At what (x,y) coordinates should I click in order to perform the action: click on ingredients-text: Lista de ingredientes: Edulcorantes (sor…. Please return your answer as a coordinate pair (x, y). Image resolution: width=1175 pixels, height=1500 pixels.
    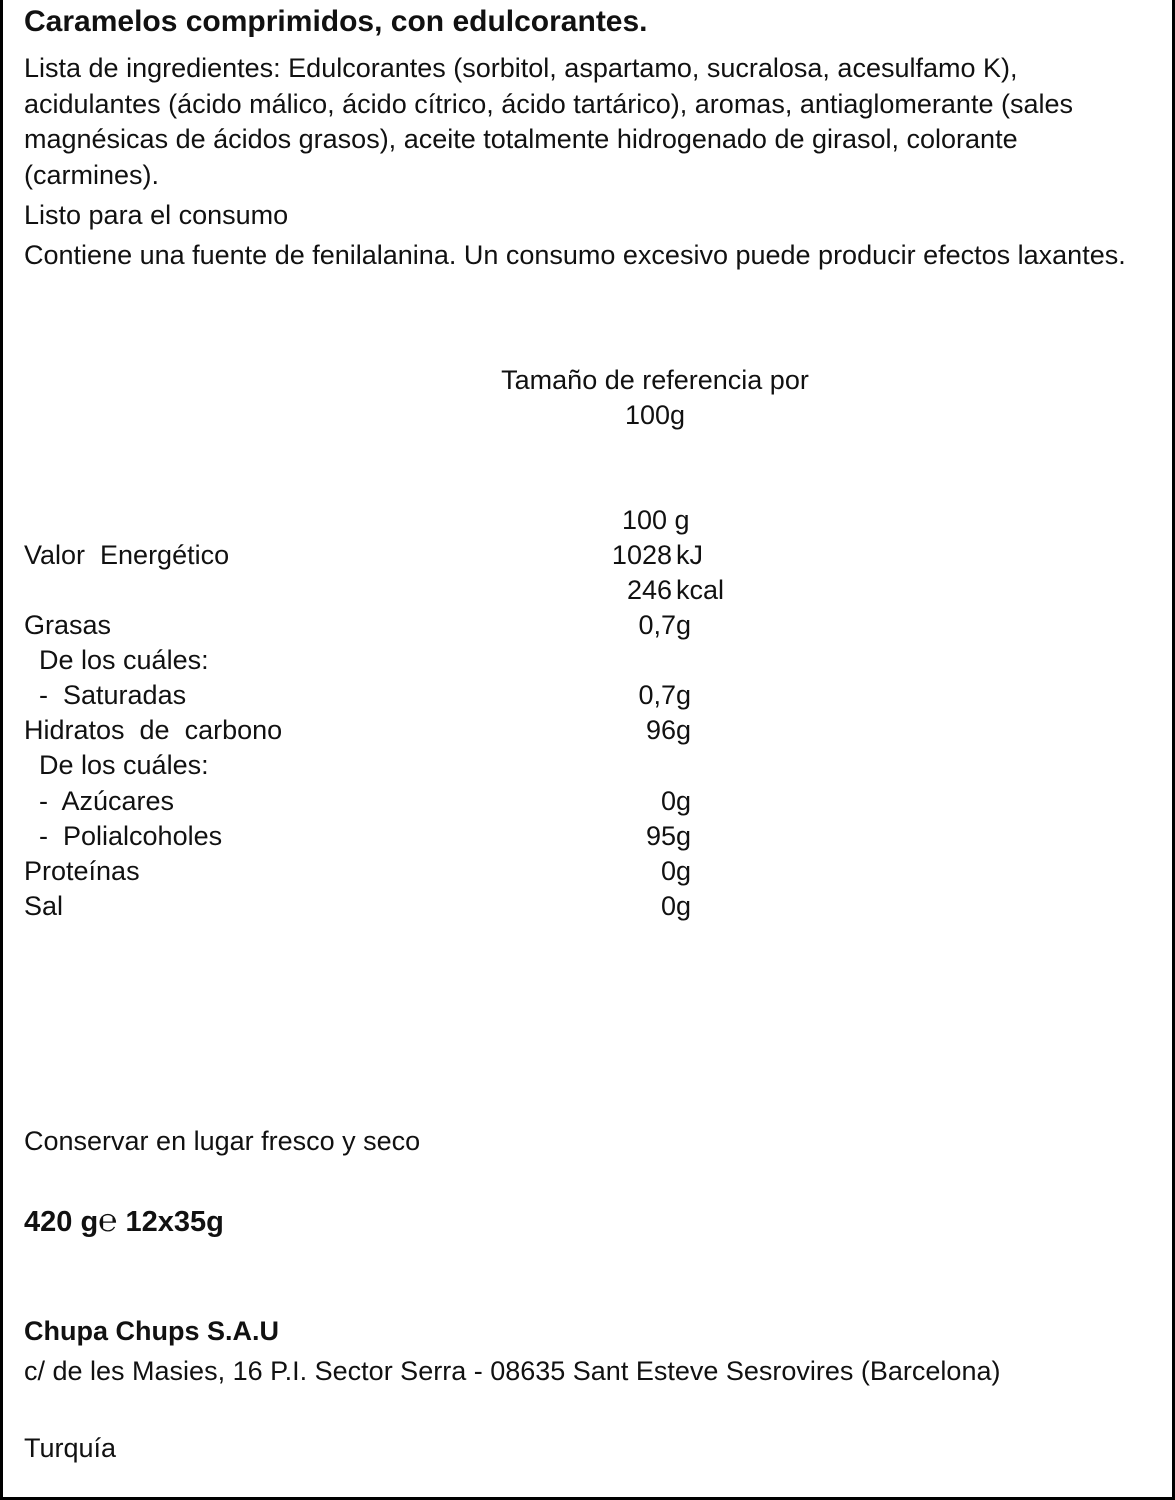
    Looking at the image, I should click on (548, 121).